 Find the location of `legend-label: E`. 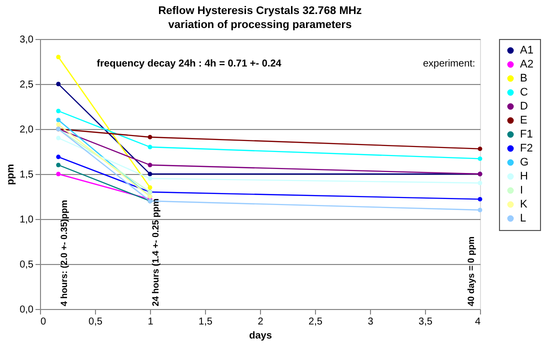

legend-label: E is located at coordinates (524, 120).